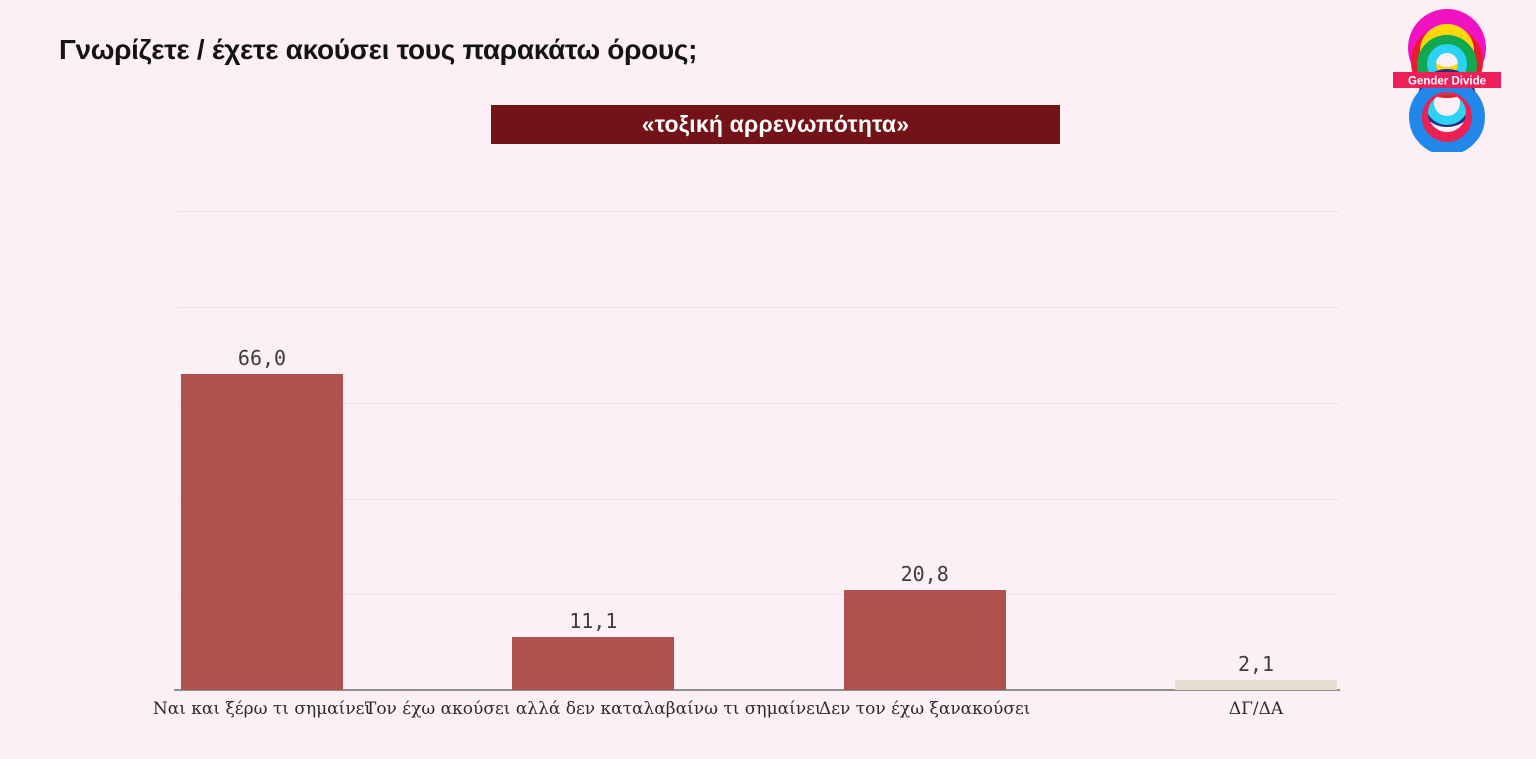 This screenshot has width=1536, height=759. I want to click on bar-value-label-3: 20,8, so click(924, 574).